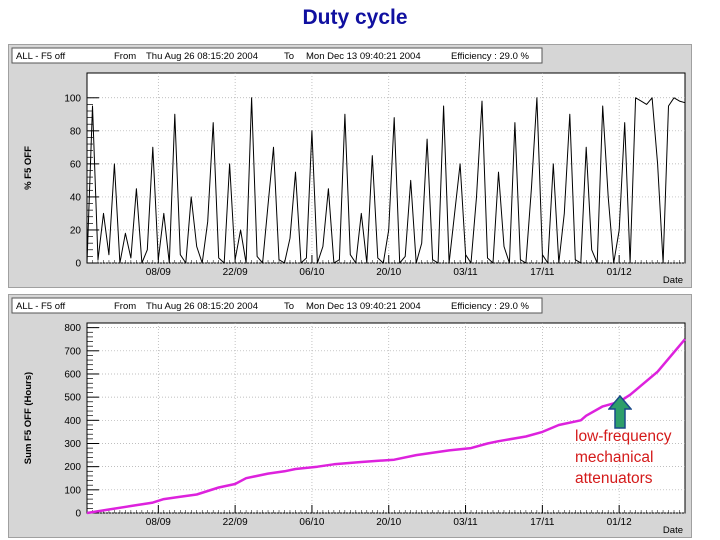  I want to click on annotation: low-frequency mechanical attenuators, so click(645, 457).